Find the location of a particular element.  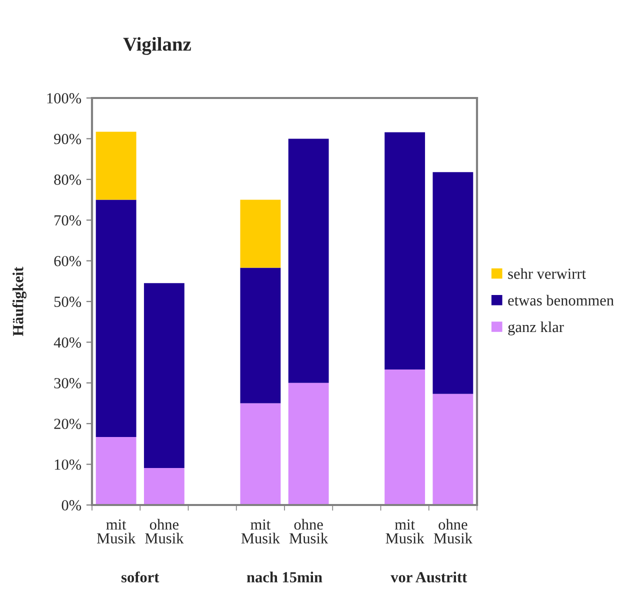

y-tick-label: 90% is located at coordinates (68, 139).